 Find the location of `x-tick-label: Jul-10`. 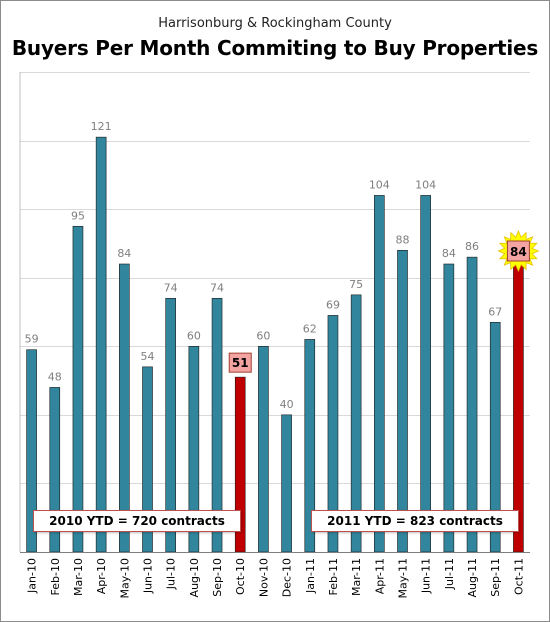

x-tick-label: Jul-10 is located at coordinates (171, 574).